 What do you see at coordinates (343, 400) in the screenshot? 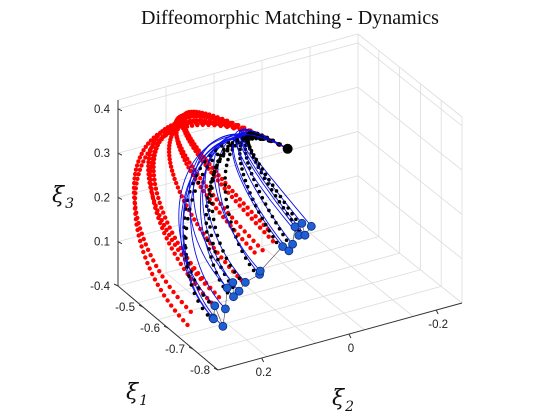
I see `y-axis-label: ξ2` at bounding box center [343, 400].